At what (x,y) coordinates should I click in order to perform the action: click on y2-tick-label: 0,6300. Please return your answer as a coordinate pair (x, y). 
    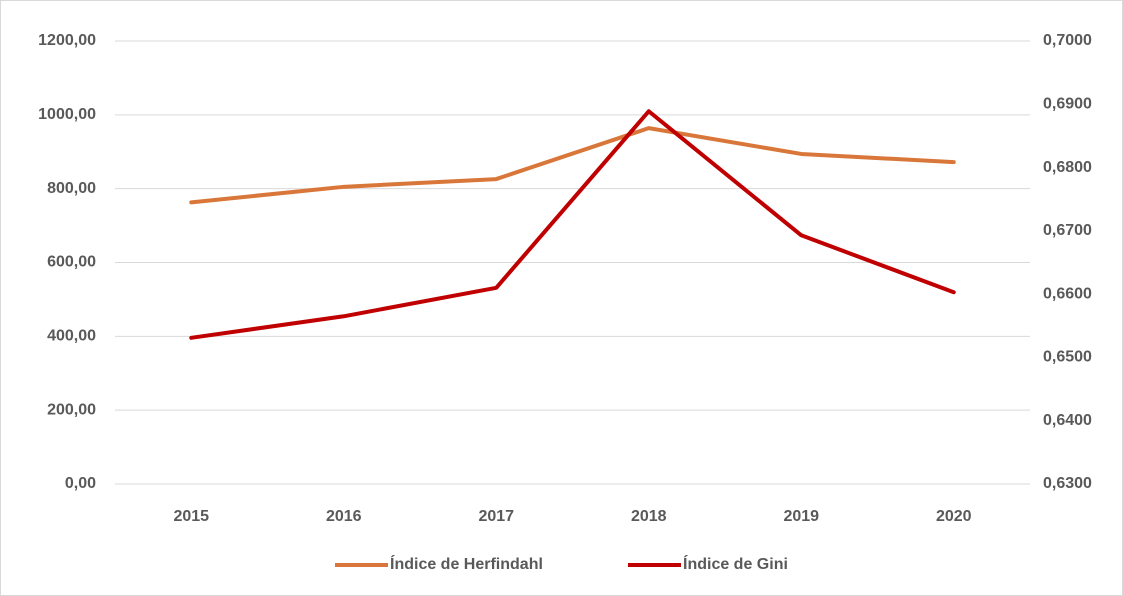
    Looking at the image, I should click on (1067, 483).